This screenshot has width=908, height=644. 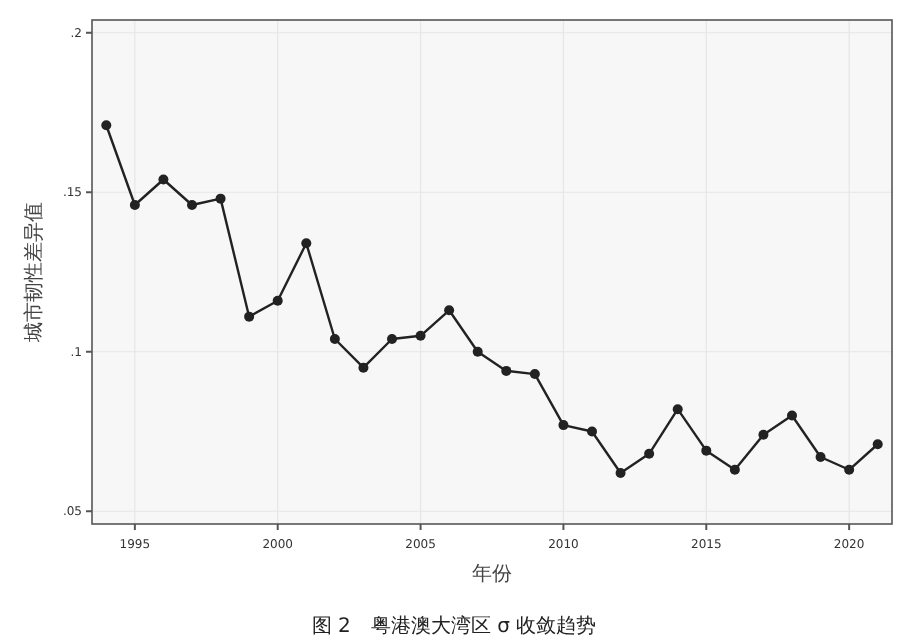 I want to click on x-axis-title: 年份, so click(x=492, y=574).